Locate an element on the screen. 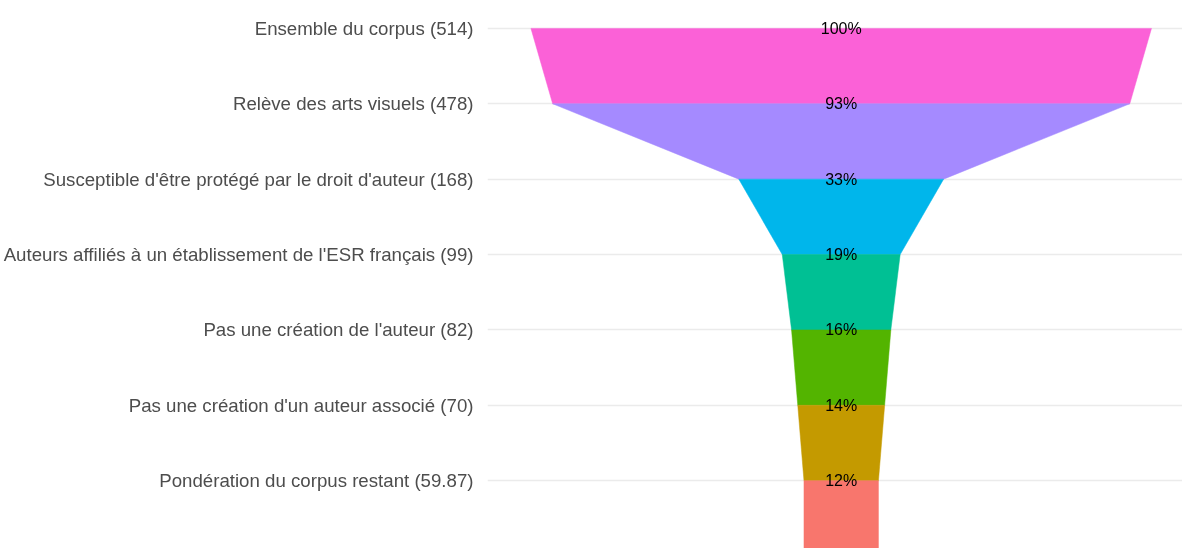 The image size is (1182, 548). data-label: 12% is located at coordinates (841, 481).